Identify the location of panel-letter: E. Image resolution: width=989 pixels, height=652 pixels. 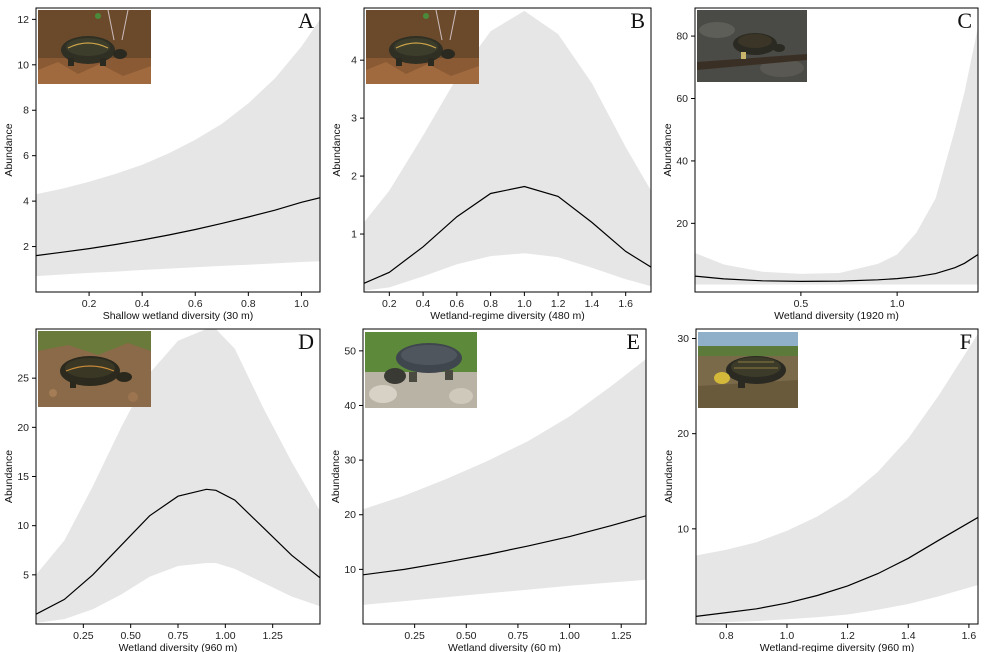
(633, 341).